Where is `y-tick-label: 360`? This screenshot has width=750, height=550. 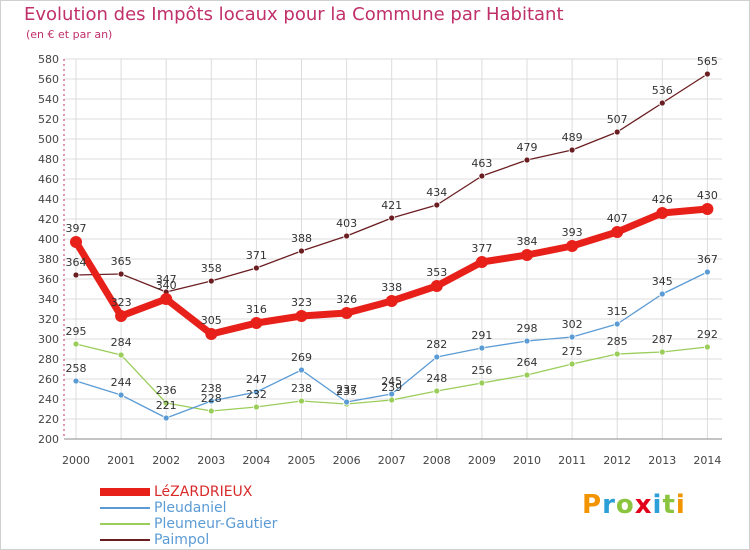 y-tick-label: 360 is located at coordinates (48, 279).